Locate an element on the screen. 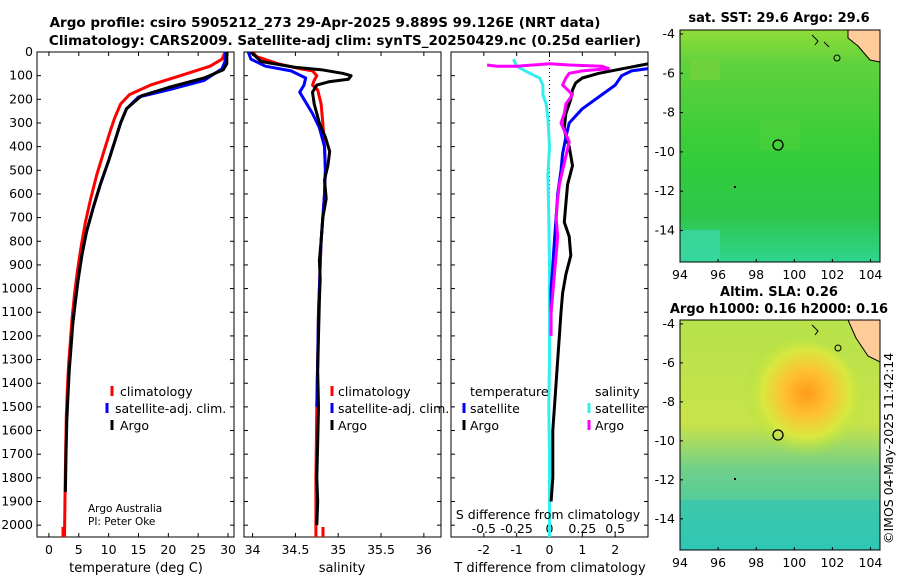 This screenshot has height=580, width=900. x-tick-label: 34.5 is located at coordinates (295, 549).